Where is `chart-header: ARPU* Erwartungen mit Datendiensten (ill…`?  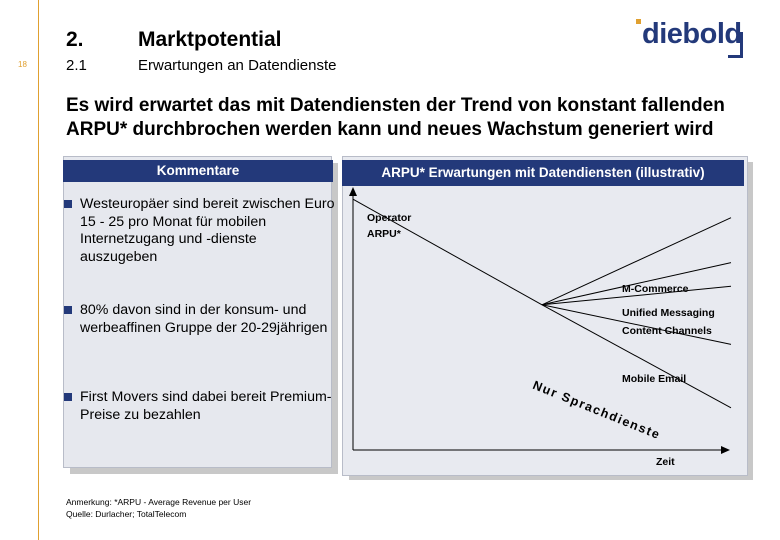
chart-header: ARPU* Erwartungen mit Datendiensten (ill… is located at coordinates (543, 173).